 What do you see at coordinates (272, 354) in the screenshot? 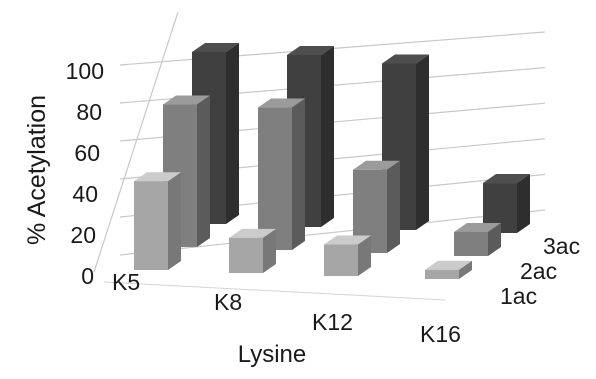
I see `x-axis-title: Lysine` at bounding box center [272, 354].